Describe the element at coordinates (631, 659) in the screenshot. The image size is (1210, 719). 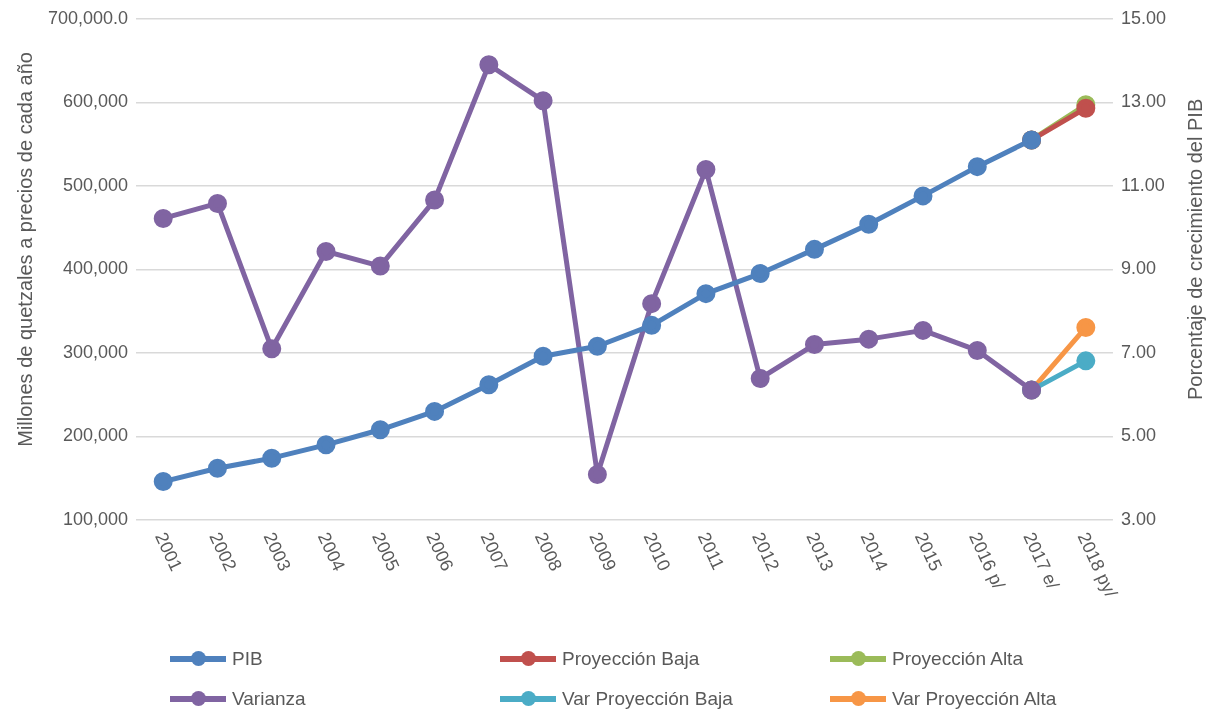
I see `legend-label: Proyección Baja` at that location.